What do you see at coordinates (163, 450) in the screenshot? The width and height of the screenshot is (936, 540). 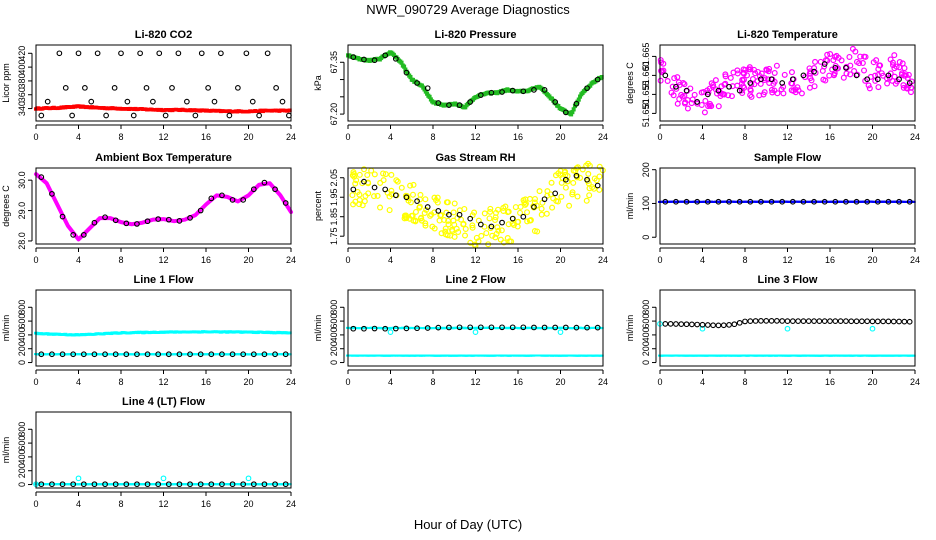 I see `plot-frame` at bounding box center [163, 450].